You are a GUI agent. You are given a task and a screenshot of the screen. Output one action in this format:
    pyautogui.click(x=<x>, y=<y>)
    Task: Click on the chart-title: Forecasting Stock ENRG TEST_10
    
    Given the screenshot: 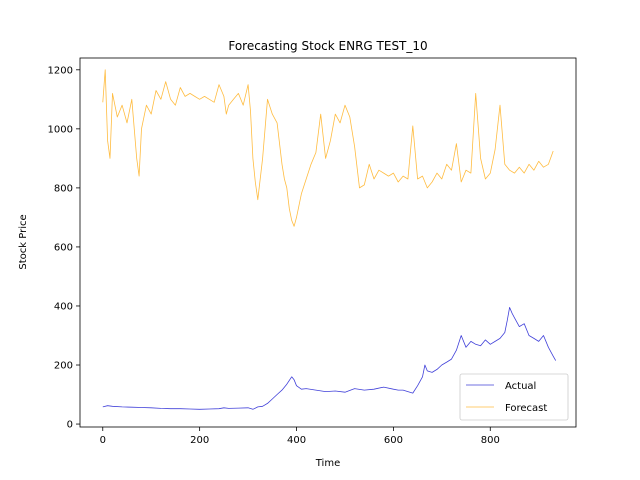 What is the action you would take?
    pyautogui.click(x=327, y=46)
    